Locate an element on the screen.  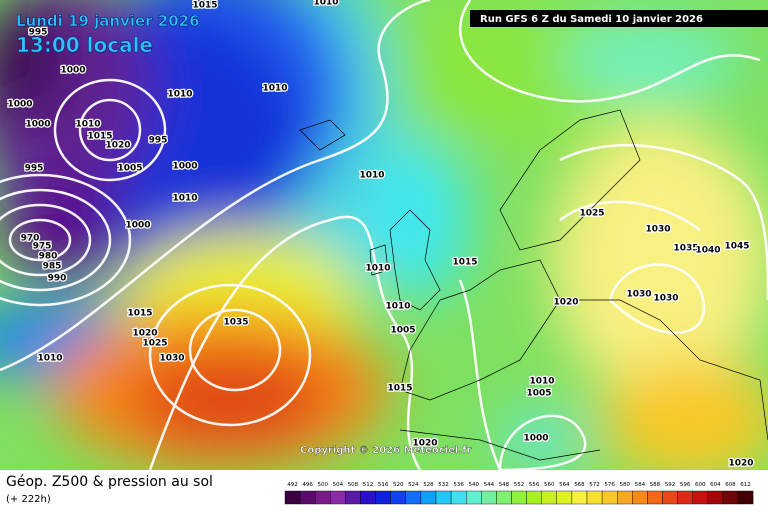
scale-label: 528 is located at coordinates (428, 485).